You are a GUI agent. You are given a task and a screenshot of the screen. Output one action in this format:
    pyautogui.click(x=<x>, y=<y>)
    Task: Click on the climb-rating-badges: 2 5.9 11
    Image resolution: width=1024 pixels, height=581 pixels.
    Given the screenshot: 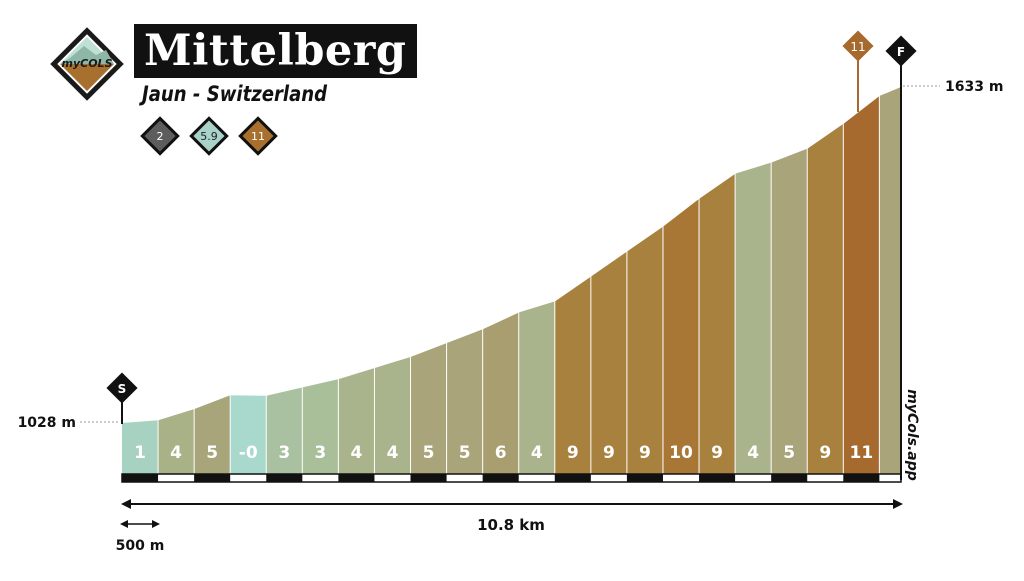 What is the action you would take?
    pyautogui.click(x=209, y=136)
    